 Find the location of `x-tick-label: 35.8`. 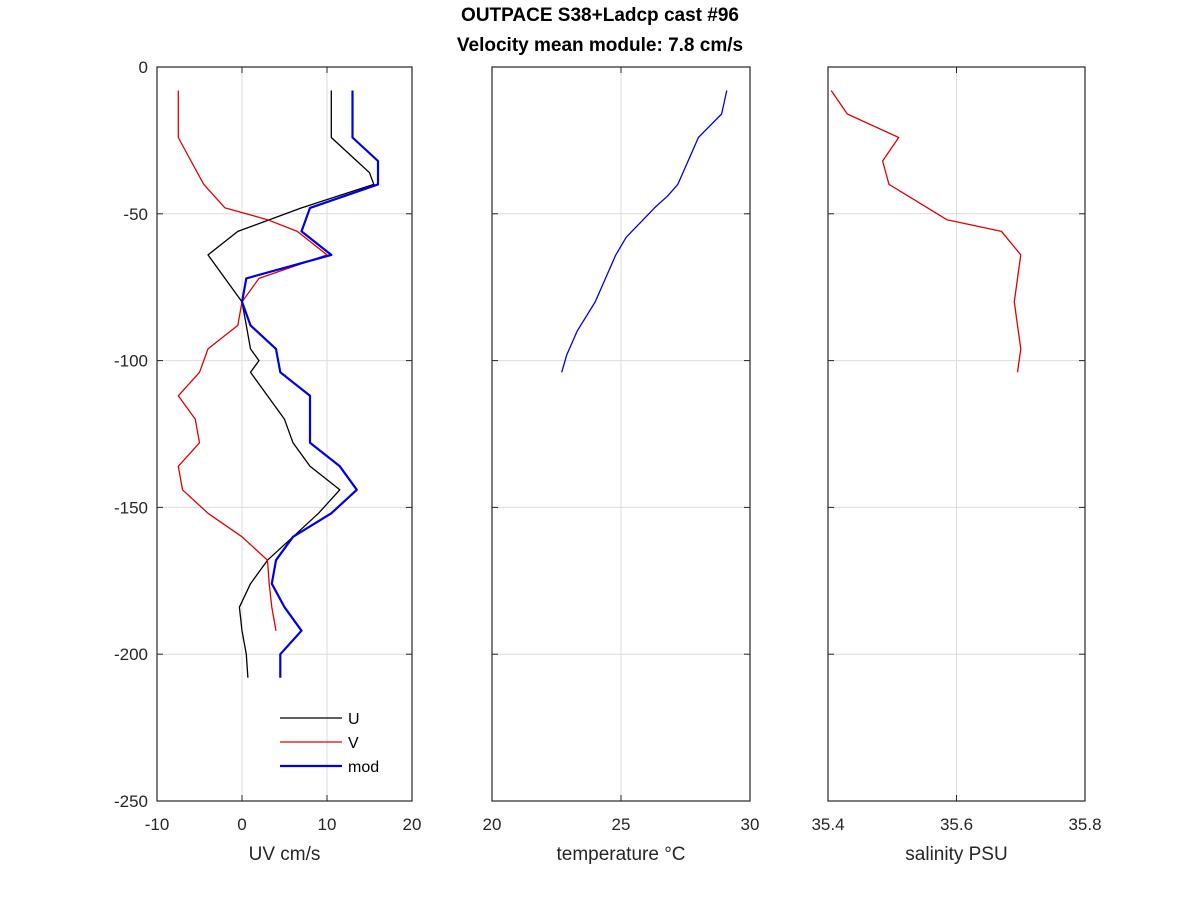

x-tick-label: 35.8 is located at coordinates (1084, 824).